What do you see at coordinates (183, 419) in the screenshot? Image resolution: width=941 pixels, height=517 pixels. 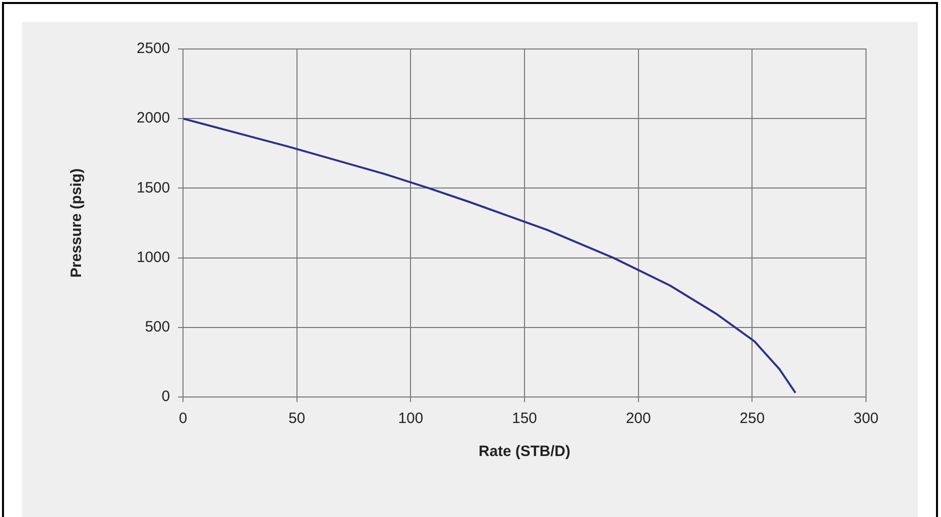 I see `x-tick-label: 0` at bounding box center [183, 419].